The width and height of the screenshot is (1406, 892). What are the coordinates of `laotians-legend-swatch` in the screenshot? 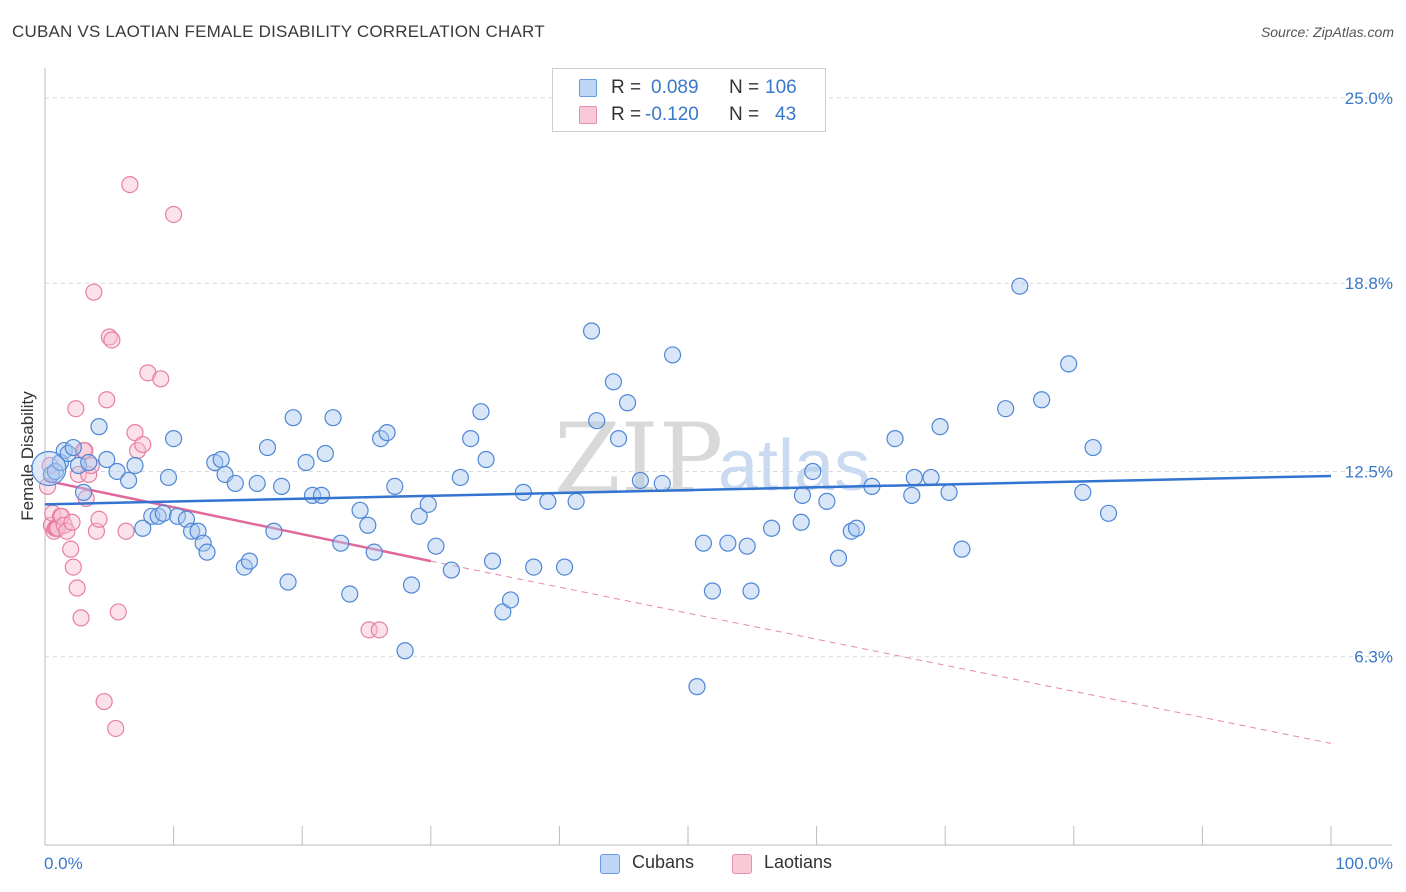 It's located at (742, 864).